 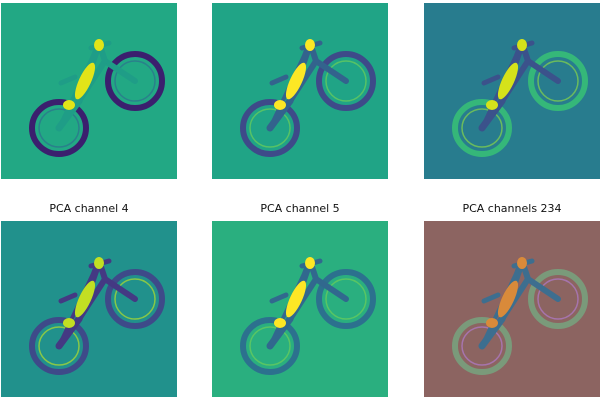 What do you see at coordinates (89, 208) in the screenshot?
I see `panel-title-pca-channel-4: PCA channel 4` at bounding box center [89, 208].